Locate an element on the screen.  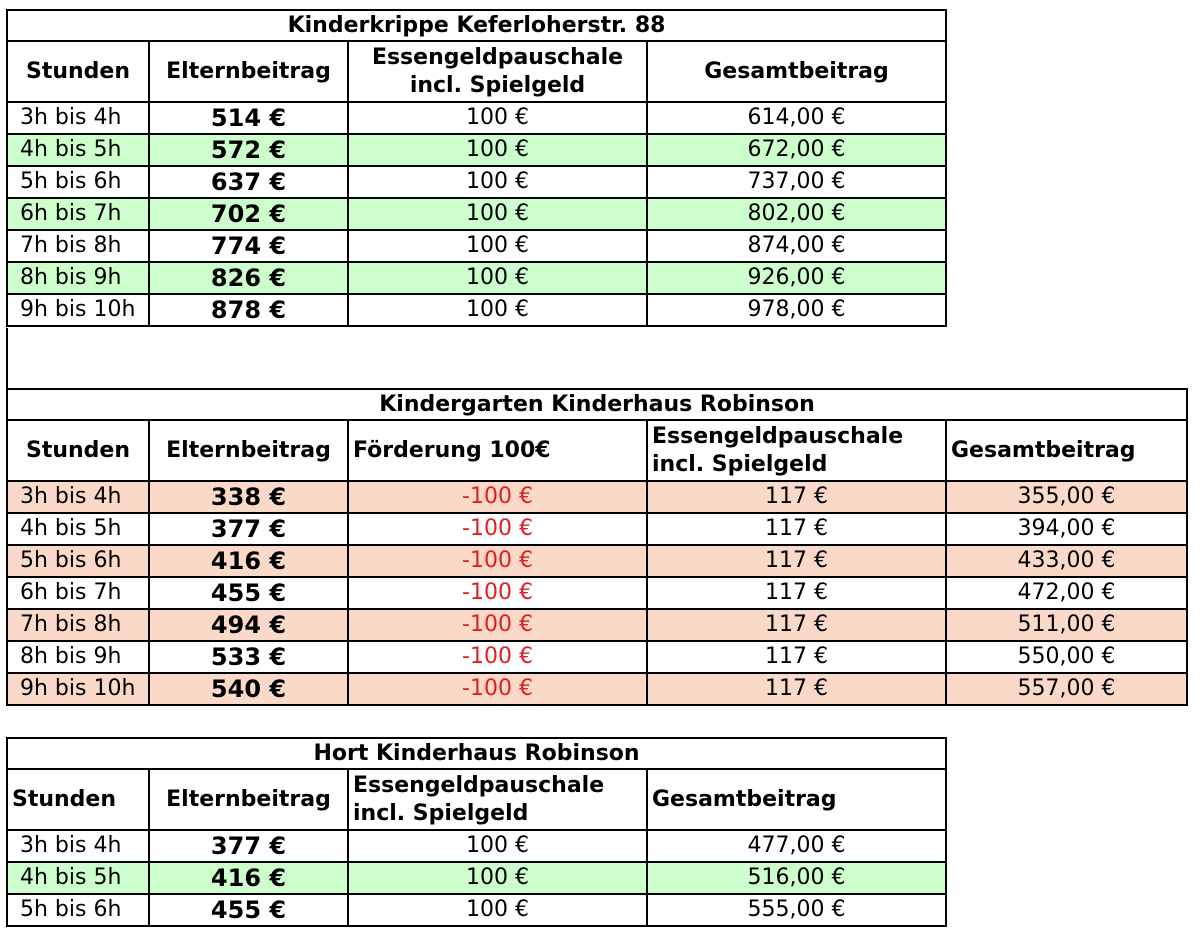
table-row: 5h bis 6h 416 € -100 €117 €433,00 € is located at coordinates (597, 561).